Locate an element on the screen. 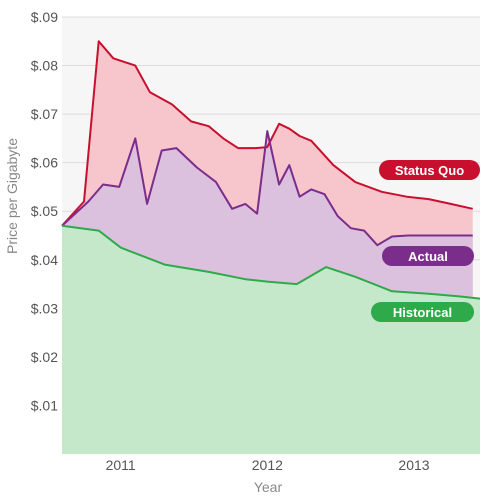 Image resolution: width=484 pixels, height=496 pixels. y-axis-ticks: $.01 $.02 $.03 $.04 $.05 $.06 $.07 $.08 $.09 is located at coordinates (44, 211).